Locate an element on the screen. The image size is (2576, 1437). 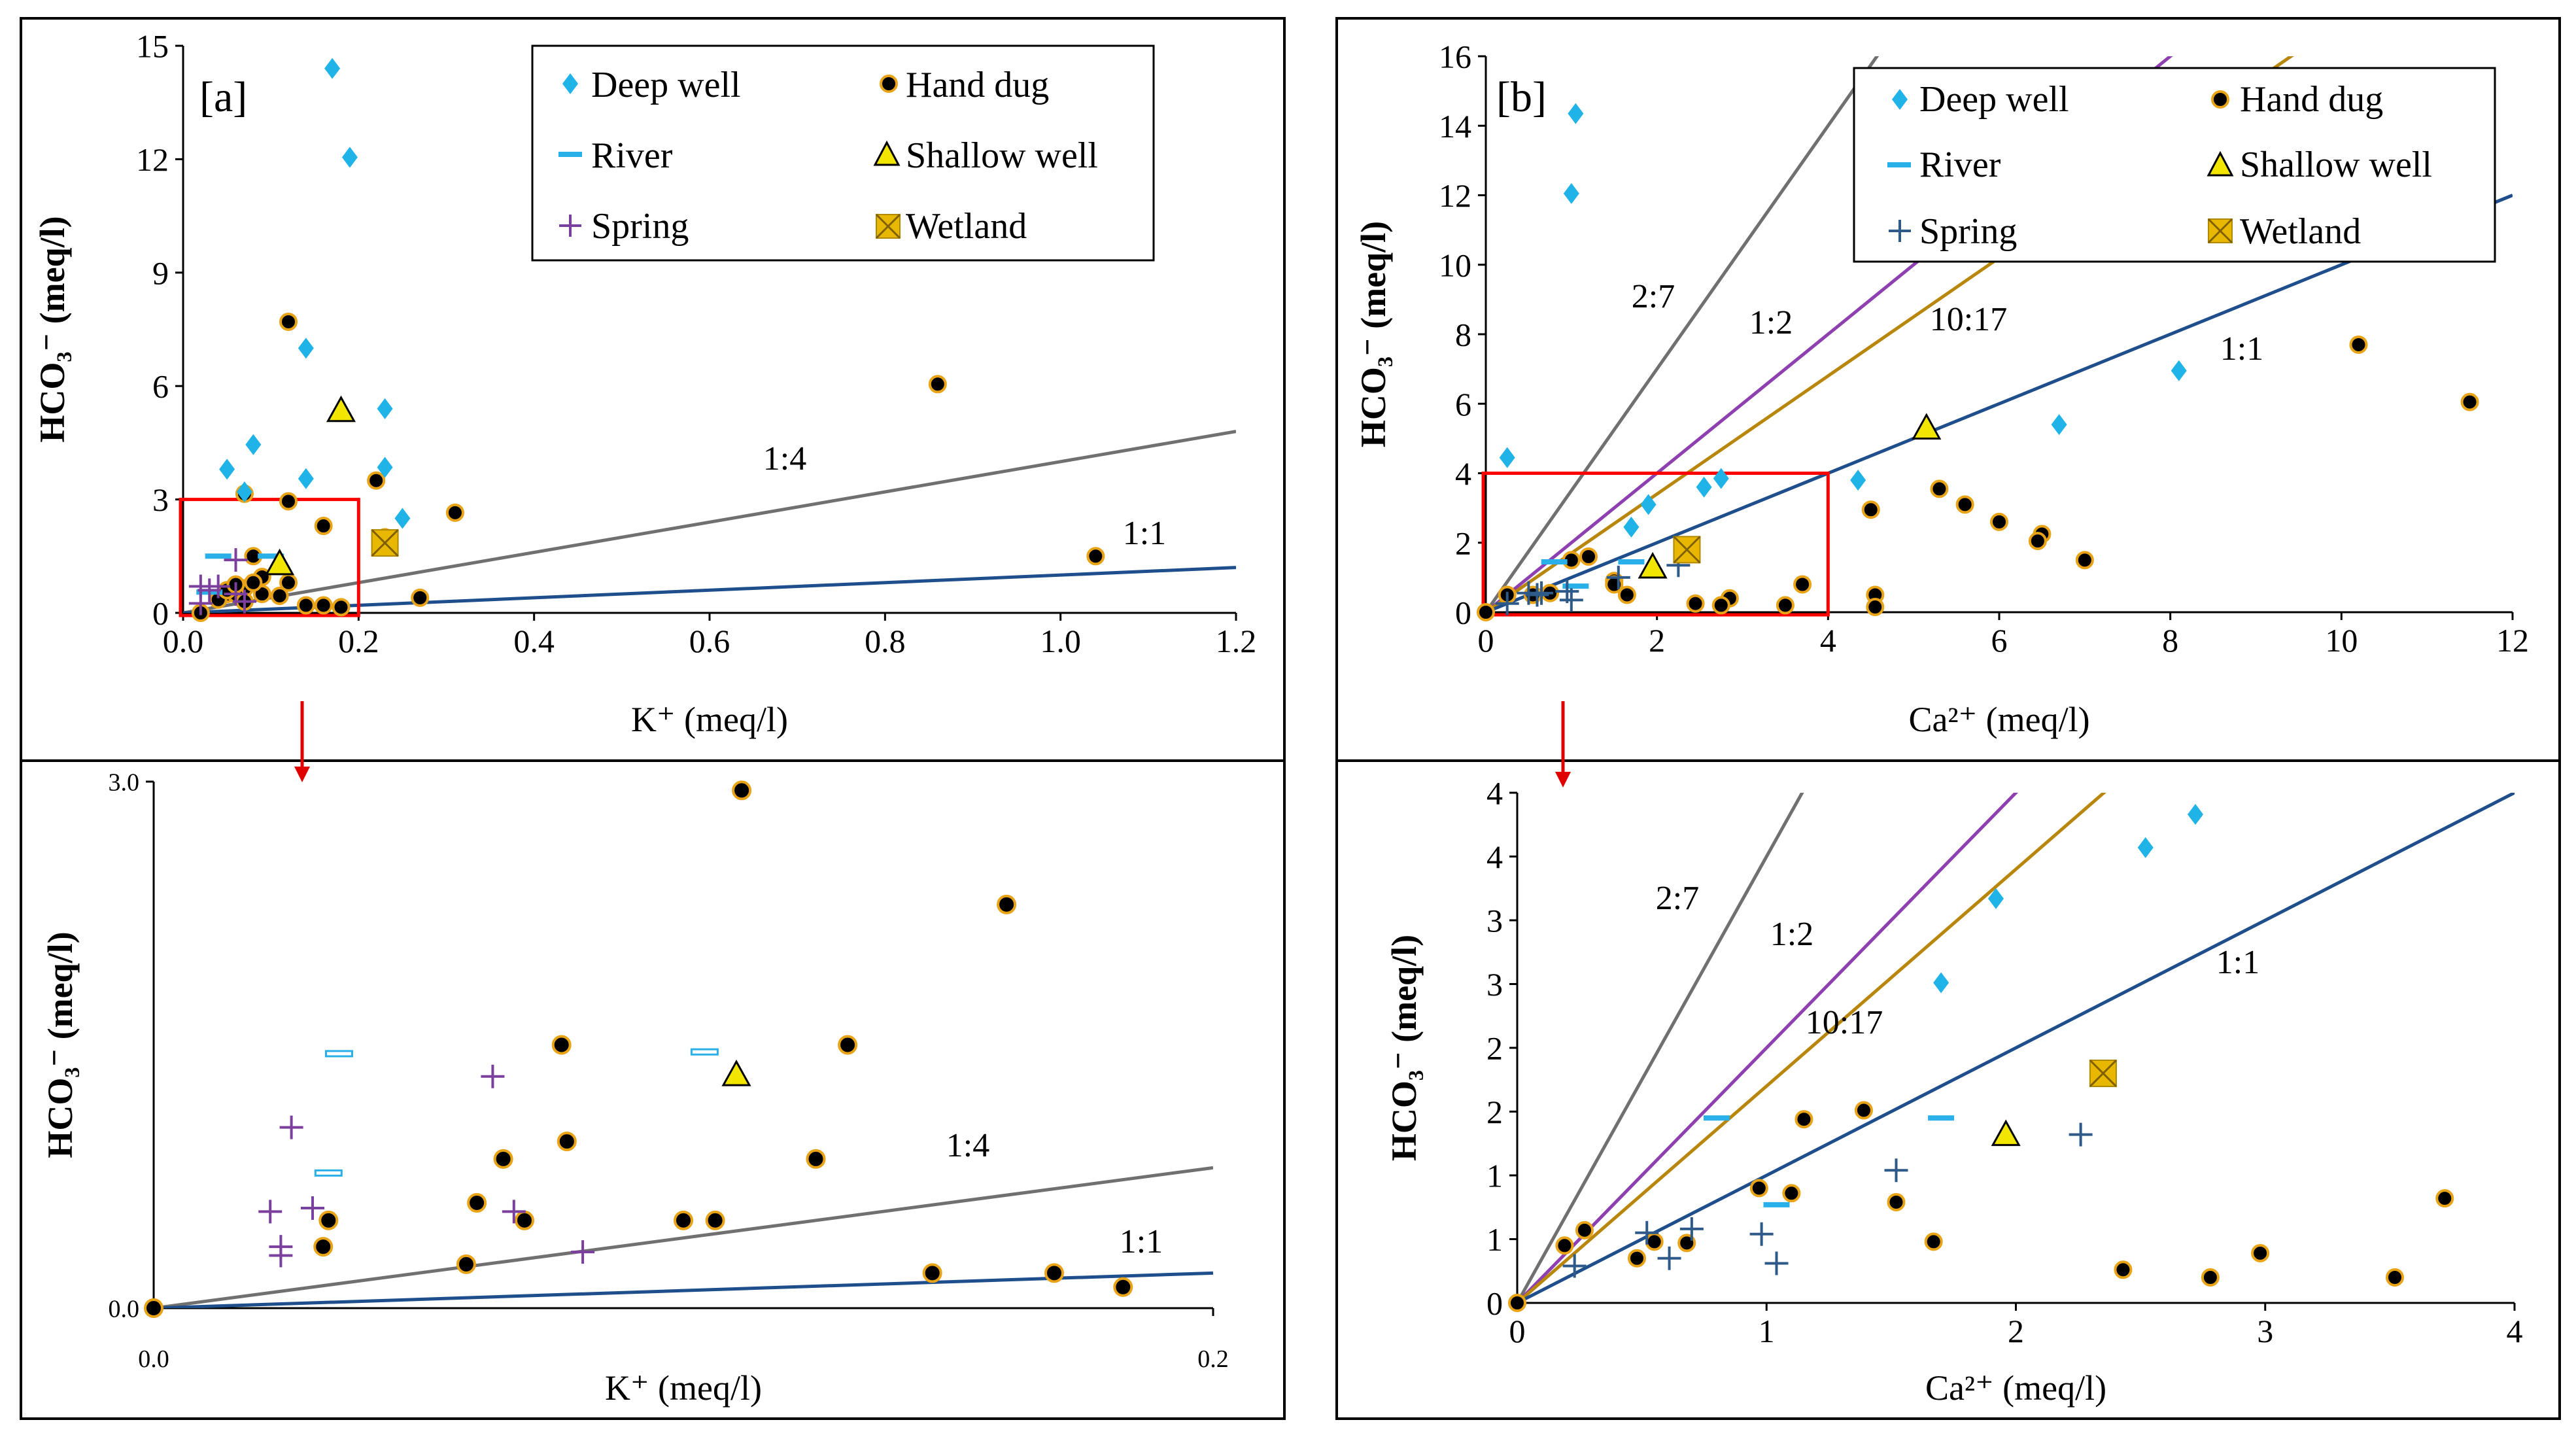
x-axis-label: Ca²⁺ (meq/l) is located at coordinates (2016, 1388).